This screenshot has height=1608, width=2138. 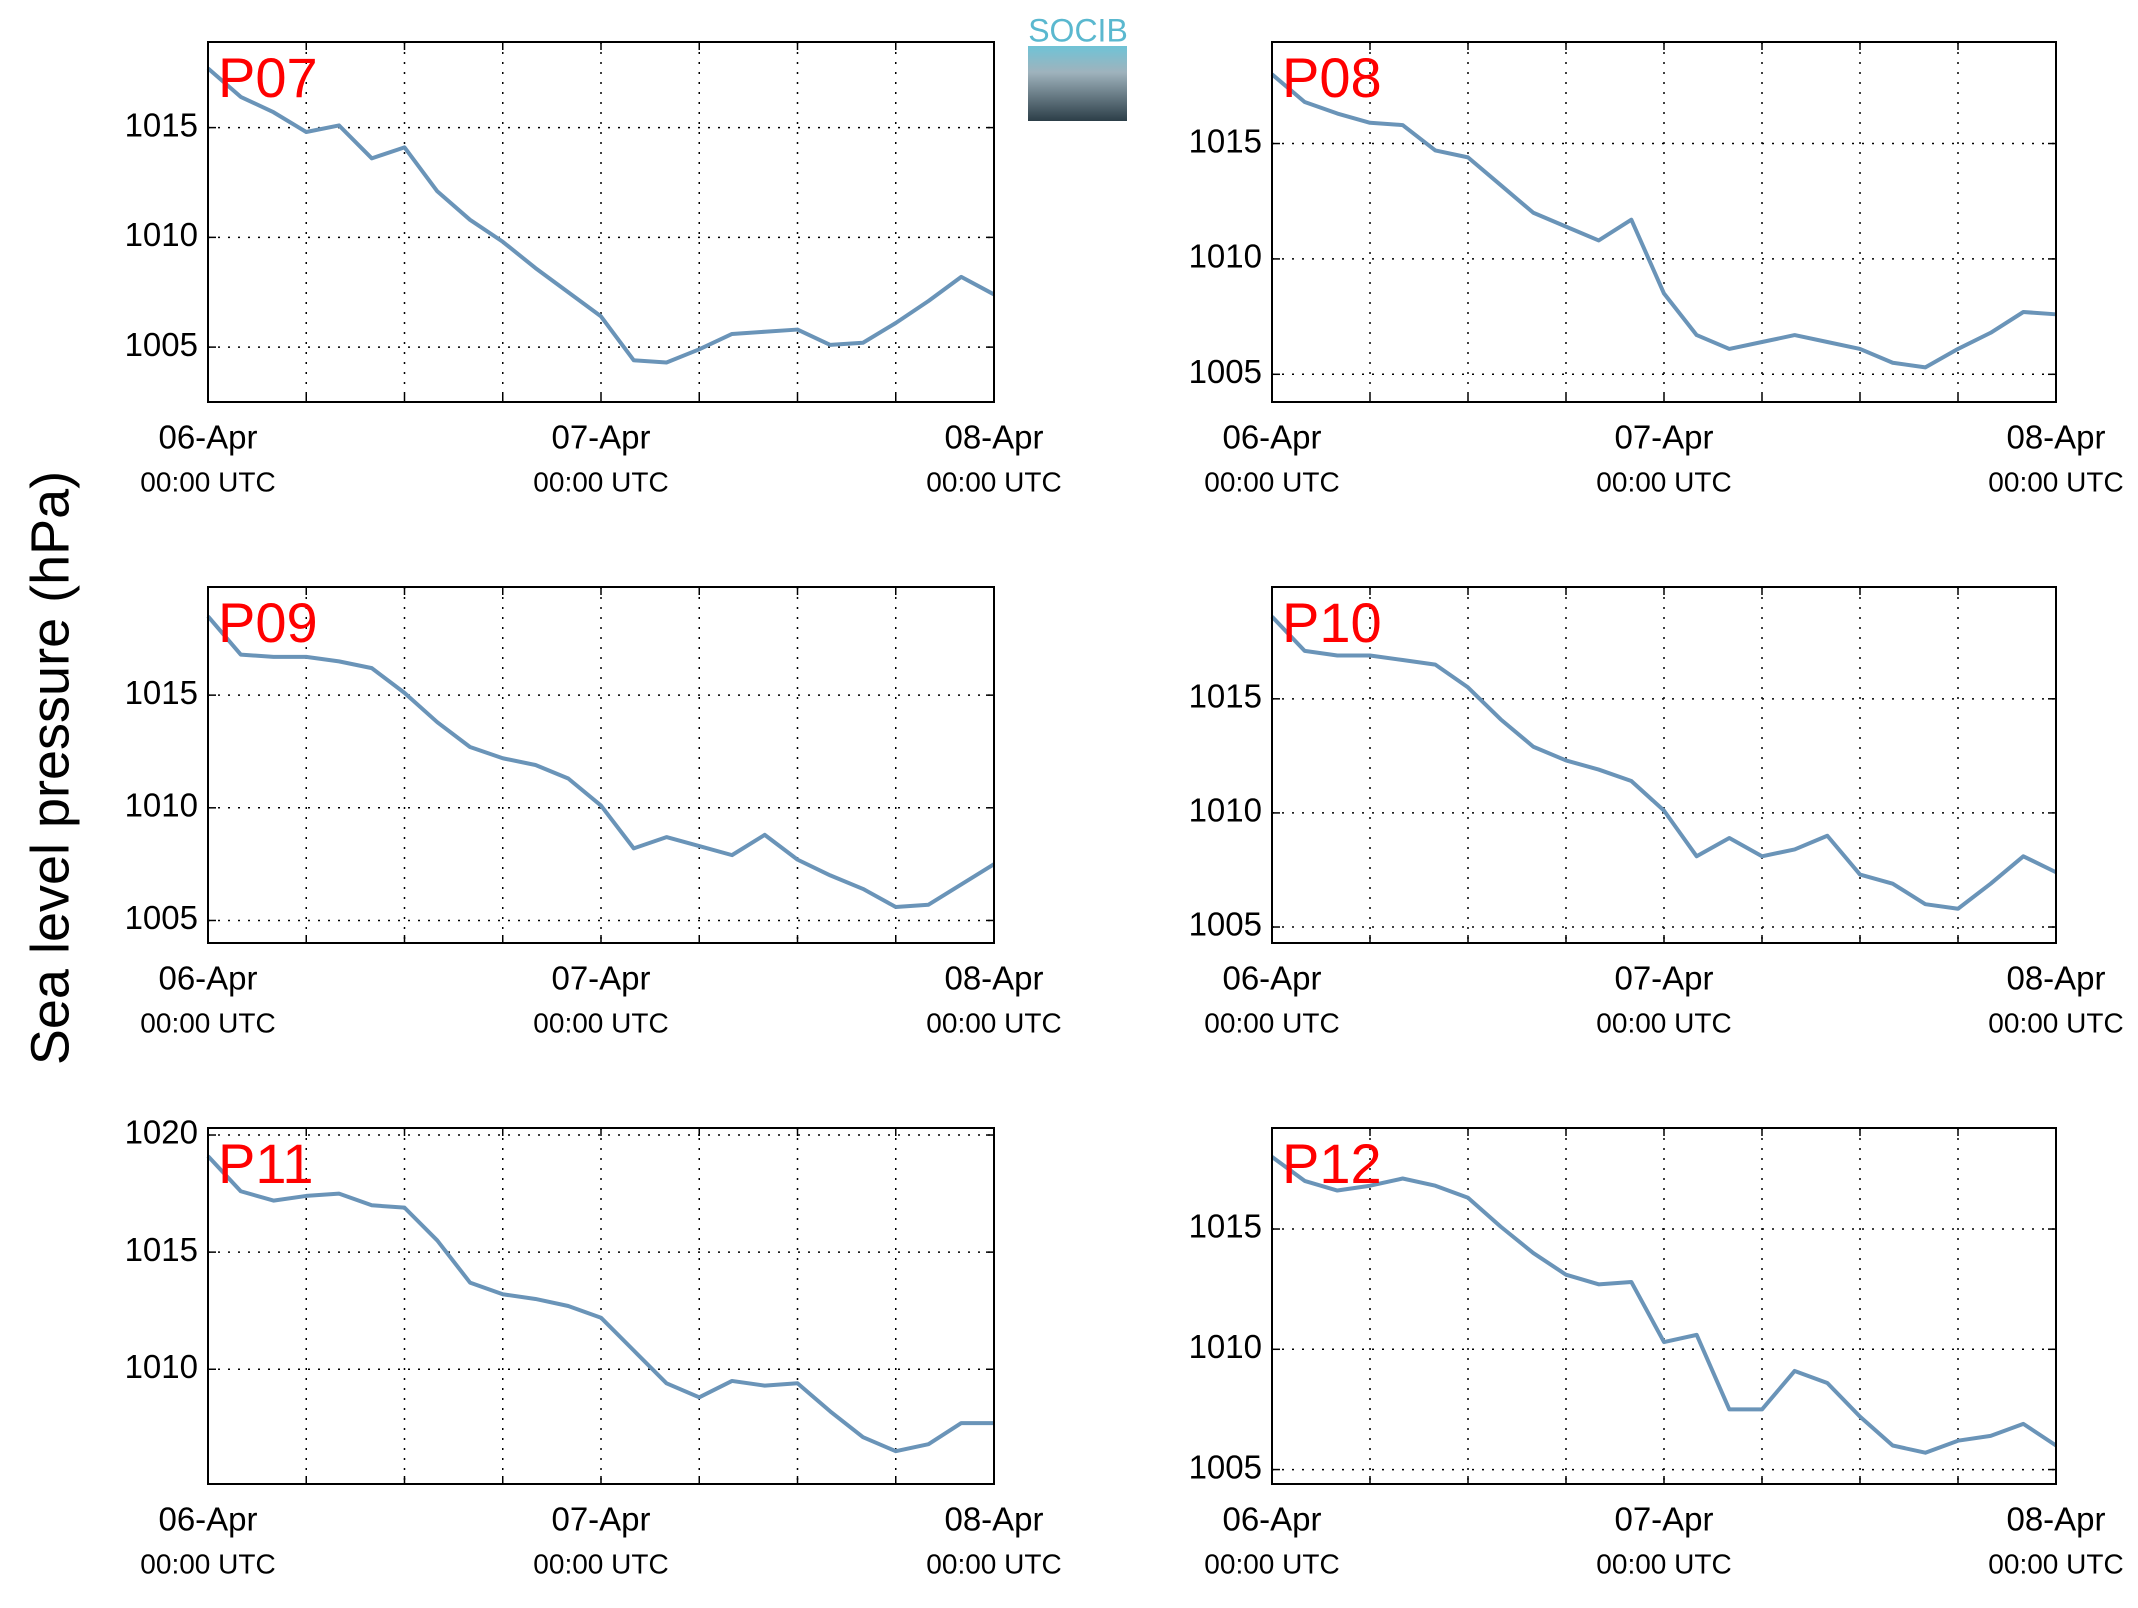 What do you see at coordinates (268, 622) in the screenshot?
I see `panel-title: P09` at bounding box center [268, 622].